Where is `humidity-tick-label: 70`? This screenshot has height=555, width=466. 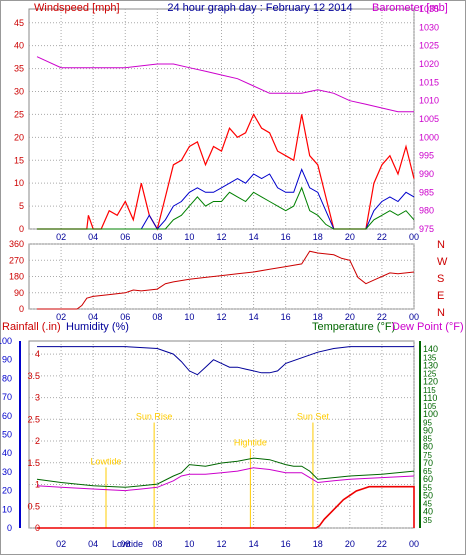
humidity-tick-label: 70 is located at coordinates (7, 397).